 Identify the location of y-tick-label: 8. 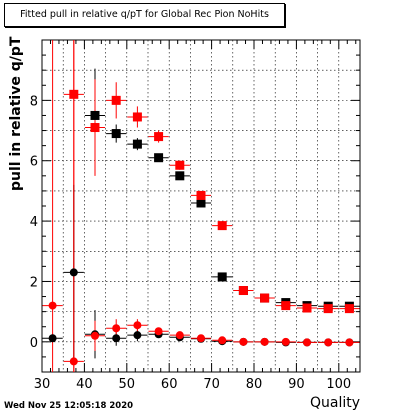
(34, 101).